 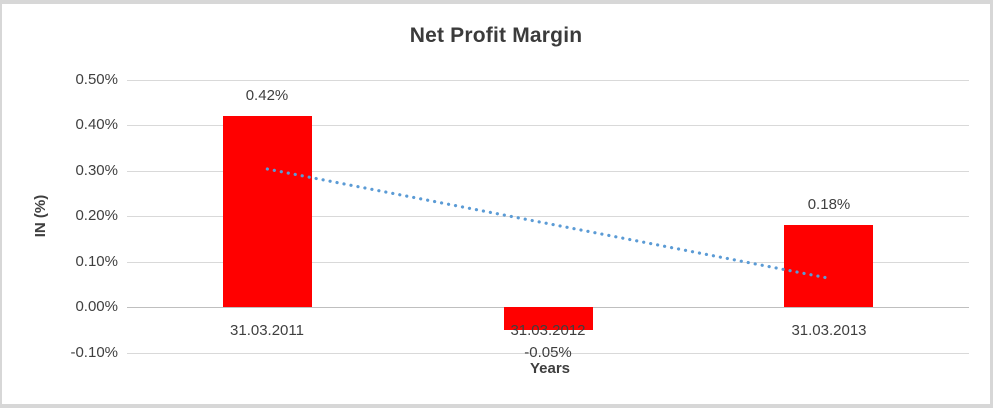 I want to click on bar-data-label: 0.18%, so click(x=829, y=204).